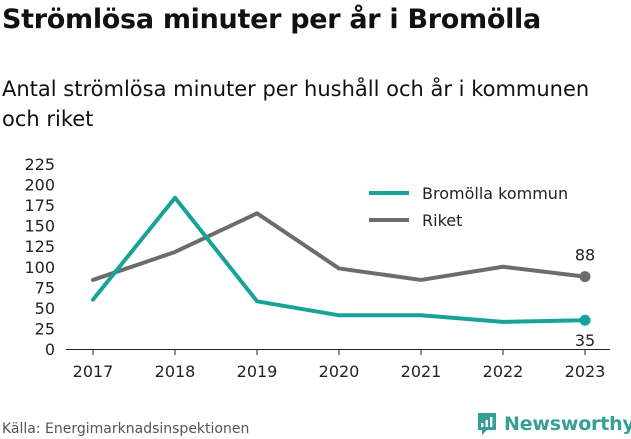 This screenshot has height=439, width=631. I want to click on x-tick-label: 2022, so click(503, 371).